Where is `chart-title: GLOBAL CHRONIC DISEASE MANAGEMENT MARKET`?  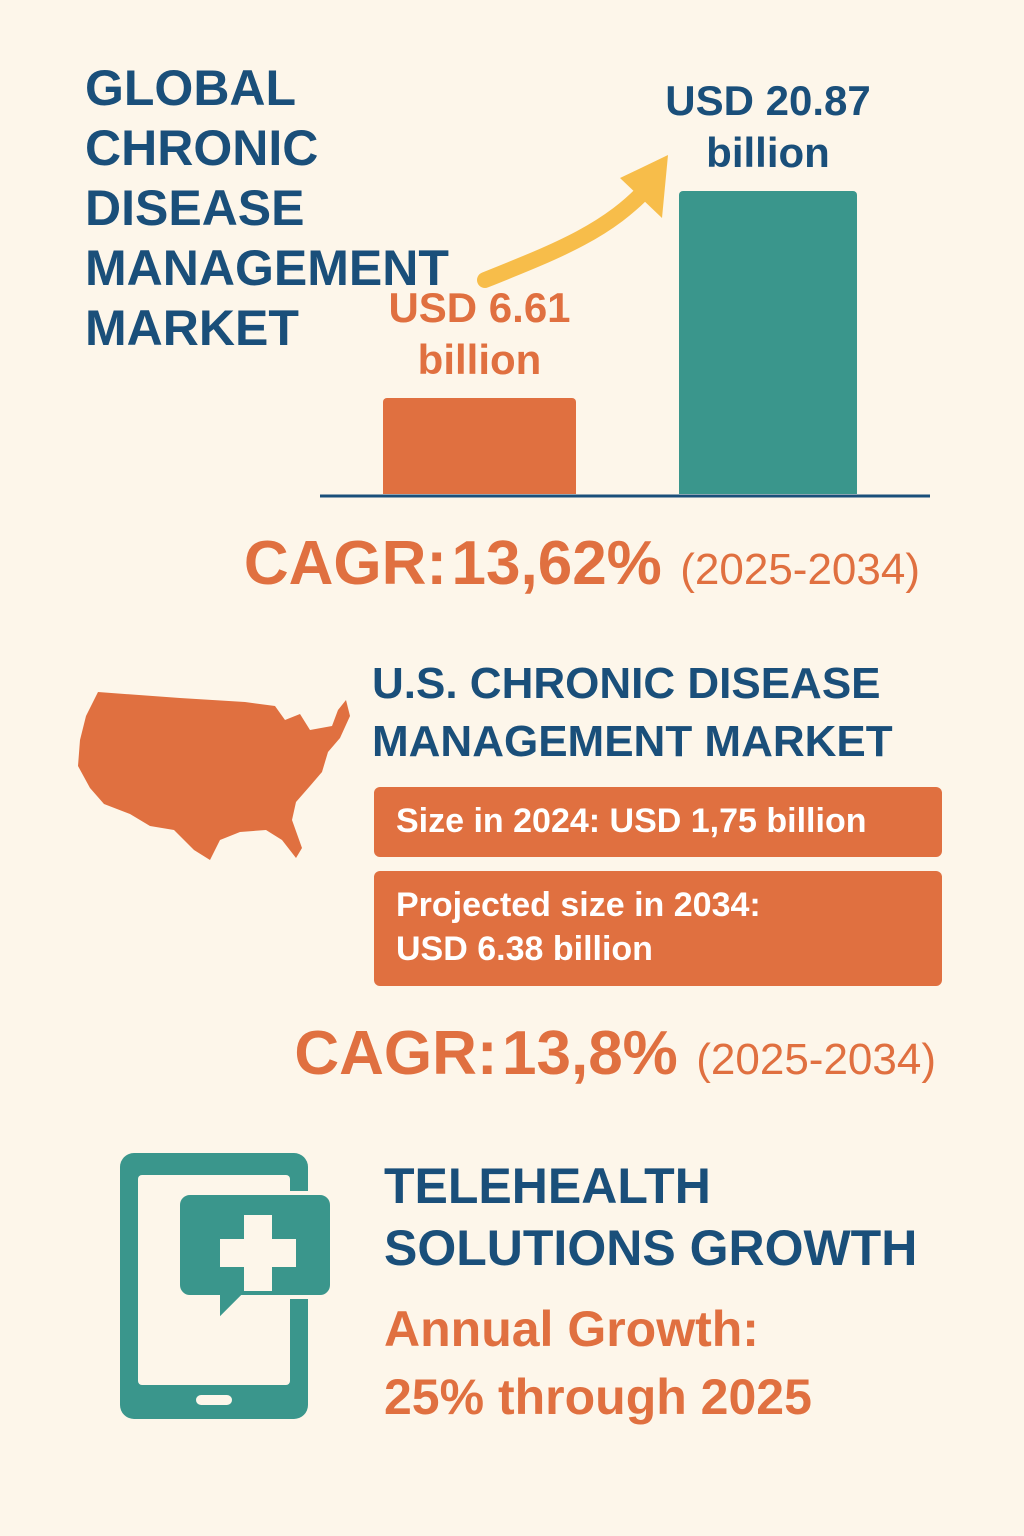 chart-title: GLOBAL CHRONIC DISEASE MANAGEMENT MARKET is located at coordinates (267, 208).